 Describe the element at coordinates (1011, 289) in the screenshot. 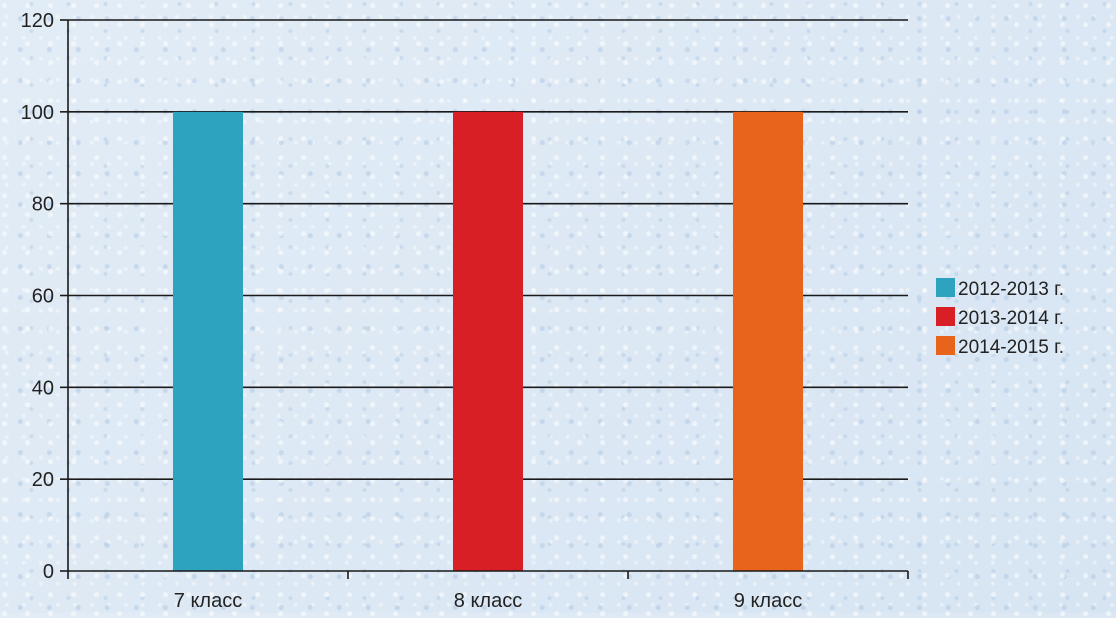

I see `legend-label: 2012-2013 г.` at that location.